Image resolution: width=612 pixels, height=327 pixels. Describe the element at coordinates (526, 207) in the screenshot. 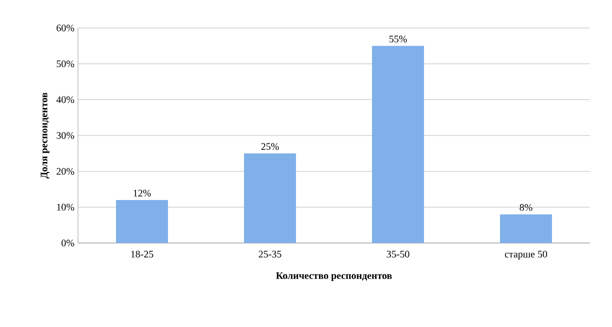

I see `data-label: 8%` at that location.